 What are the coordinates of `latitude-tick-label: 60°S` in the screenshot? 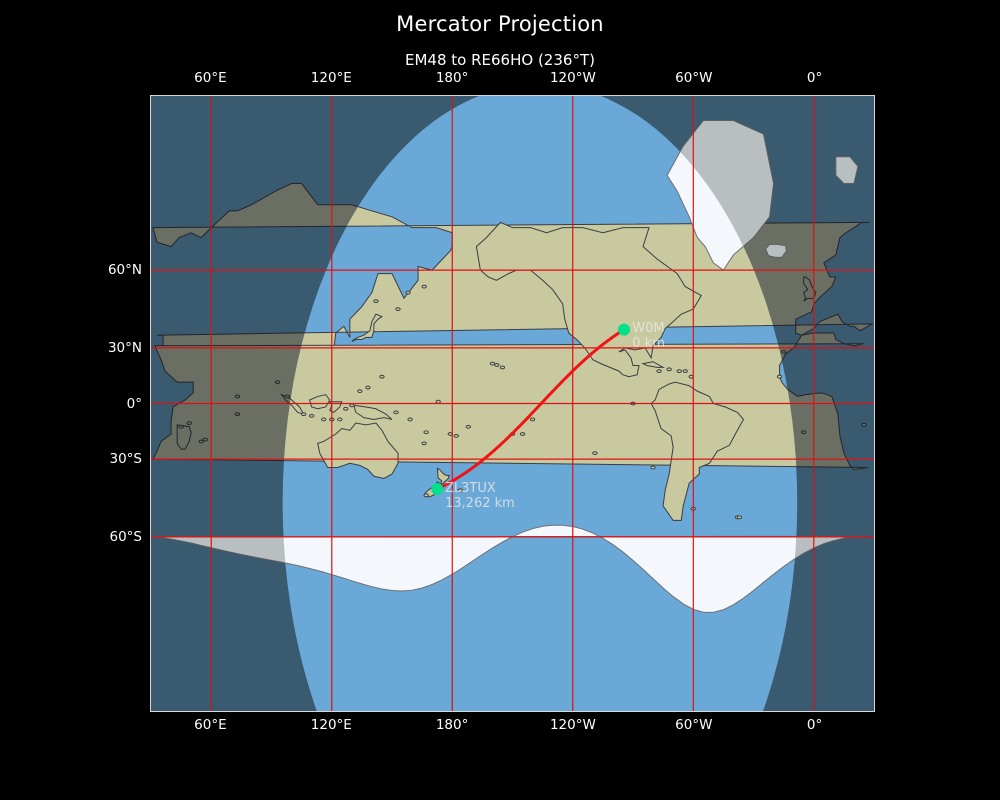 It's located at (126, 537).